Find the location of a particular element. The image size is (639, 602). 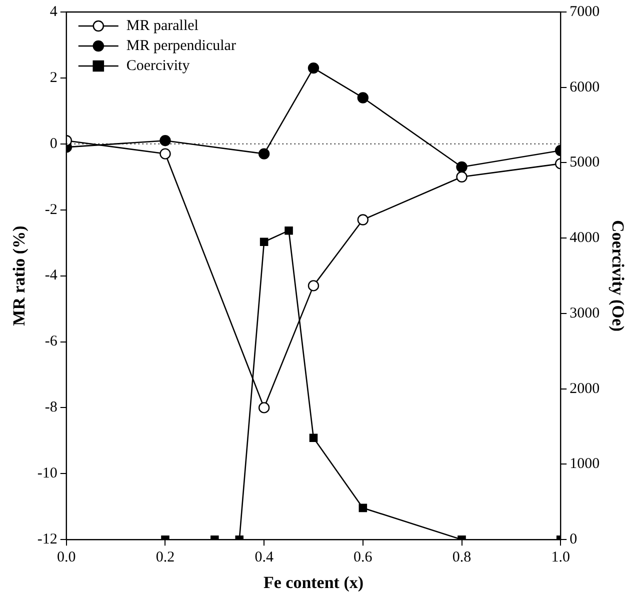

x-tick-label: 0.0 is located at coordinates (66, 558).